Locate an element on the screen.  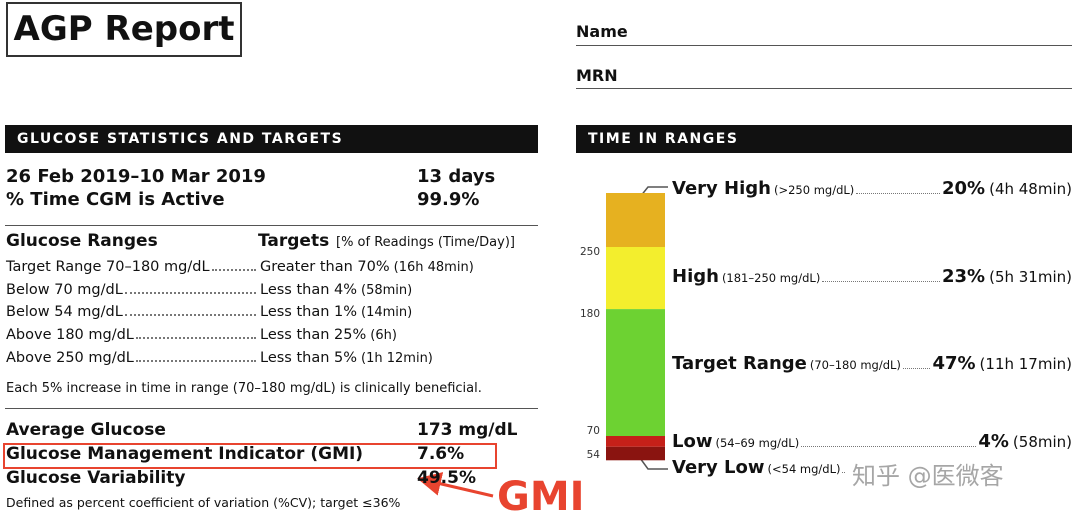
value-label: 23% is located at coordinates (964, 276).